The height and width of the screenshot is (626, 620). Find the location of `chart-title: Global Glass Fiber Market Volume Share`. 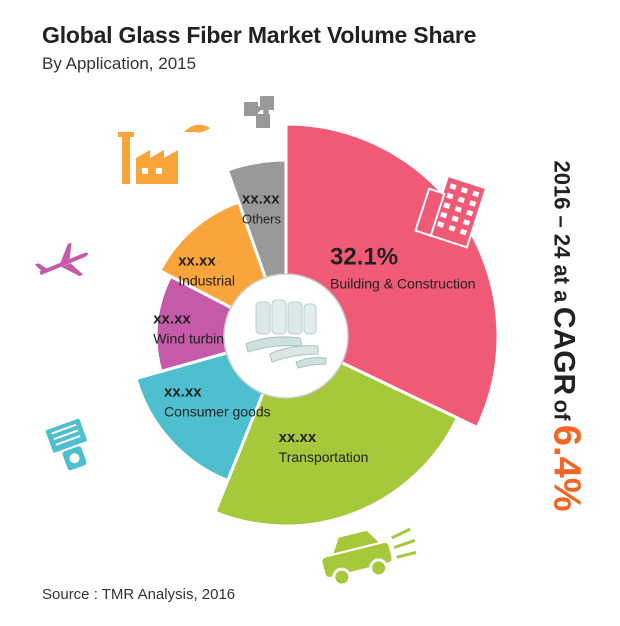

chart-title: Global Glass Fiber Market Volume Share is located at coordinates (259, 35).